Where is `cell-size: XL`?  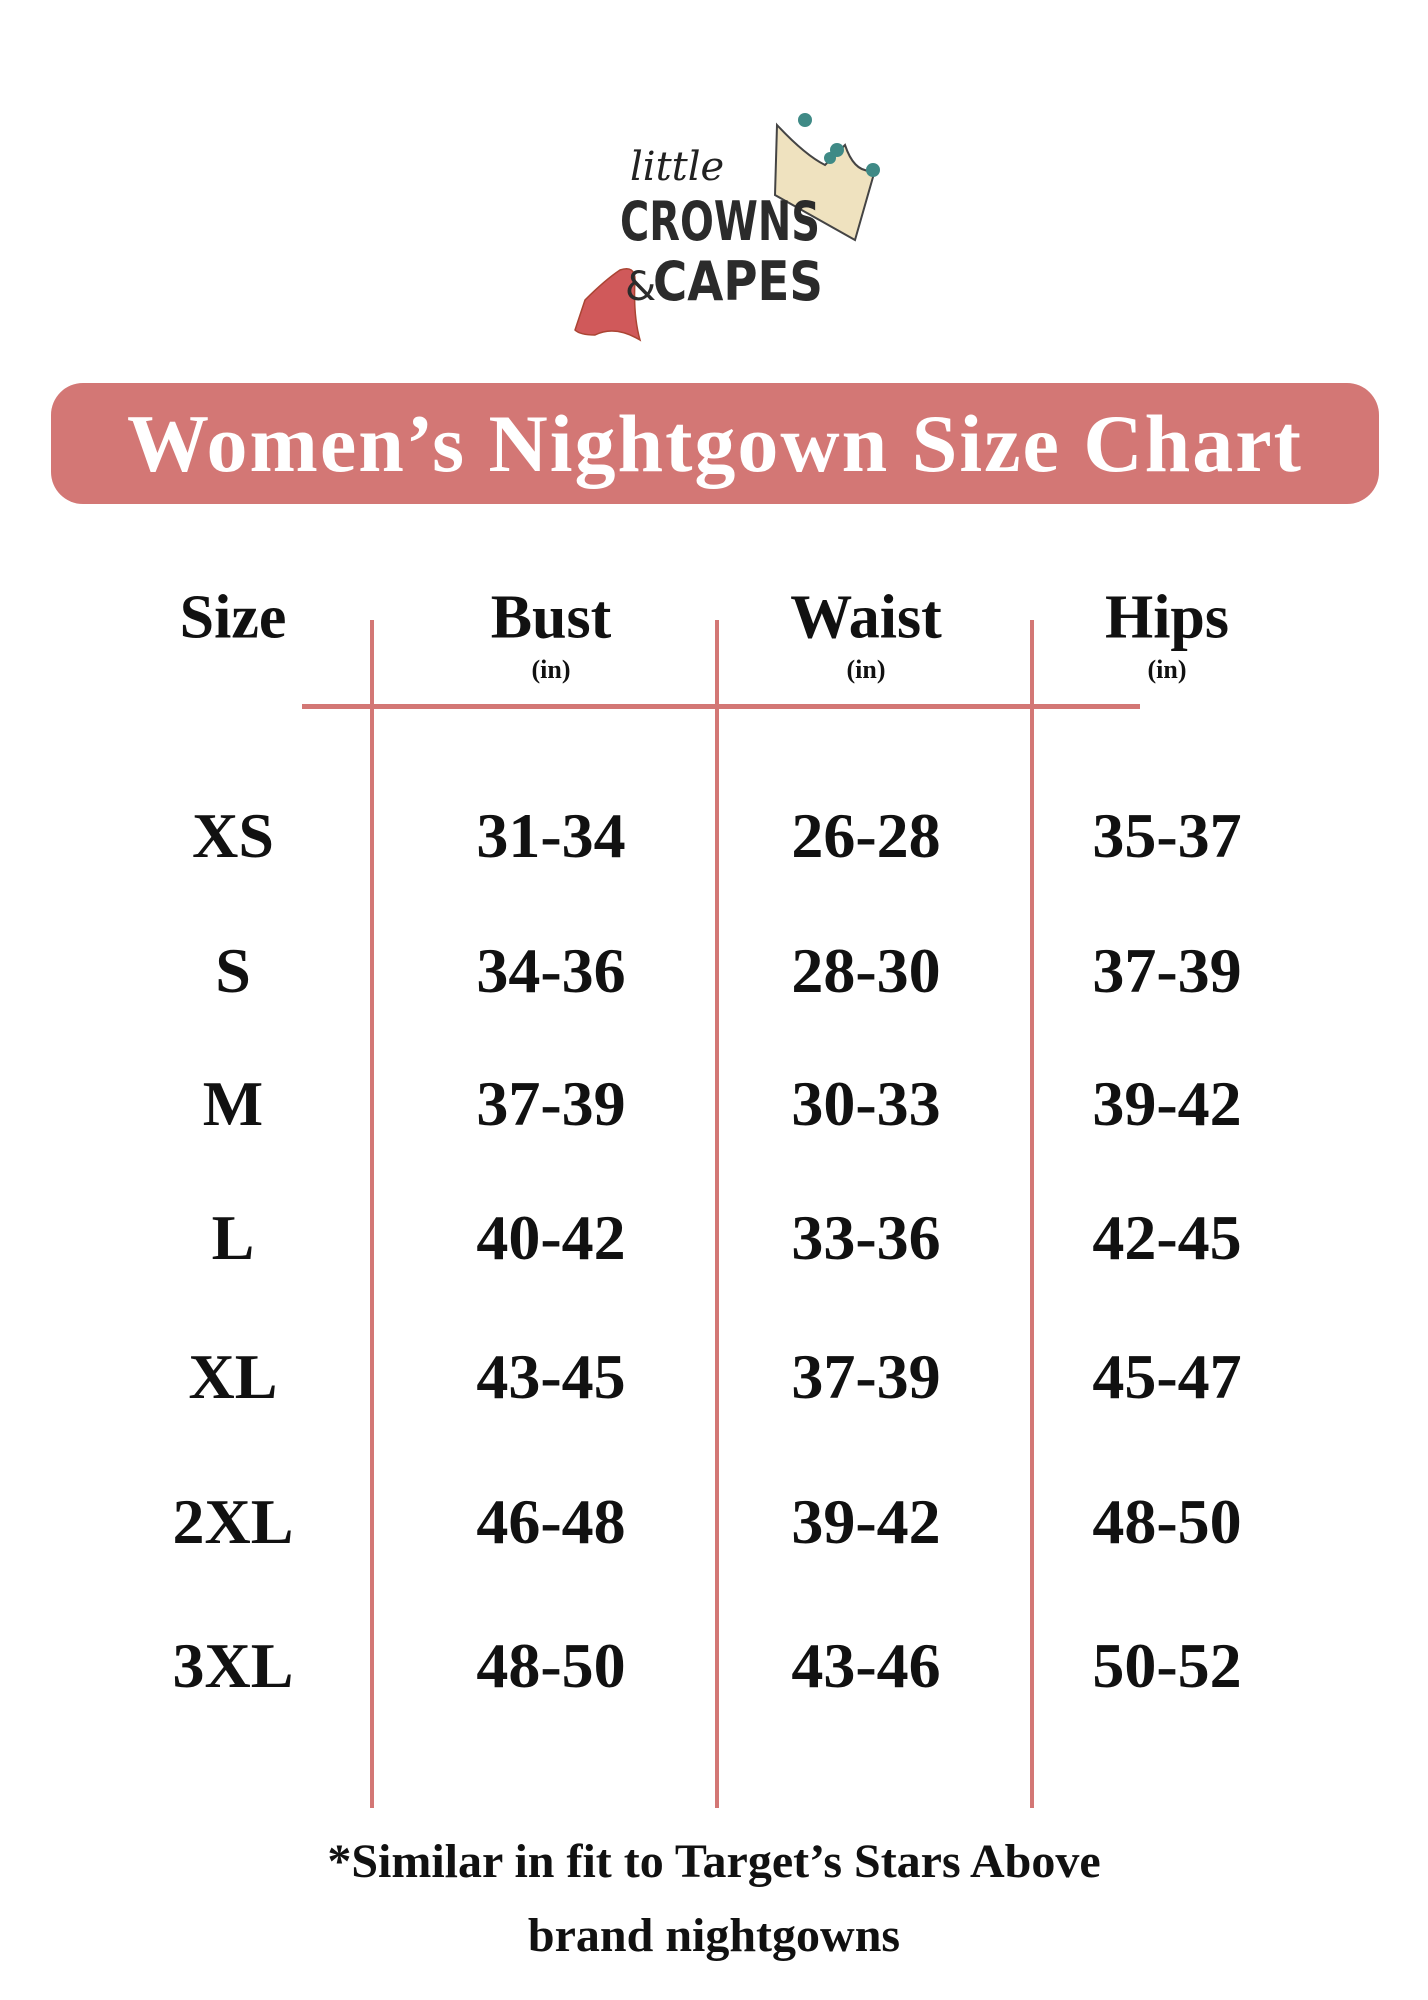 cell-size: XL is located at coordinates (233, 1376).